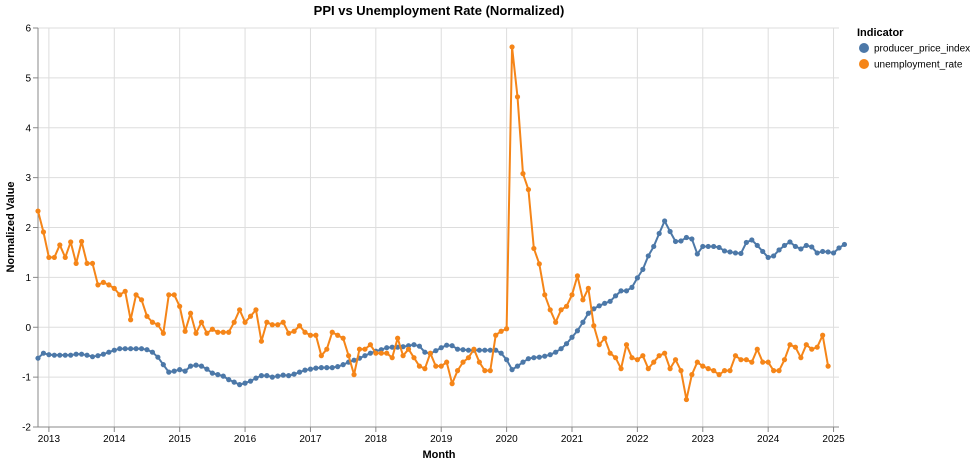  Describe the element at coordinates (922, 49) in the screenshot. I see `legend-label: producer_price_index` at that location.